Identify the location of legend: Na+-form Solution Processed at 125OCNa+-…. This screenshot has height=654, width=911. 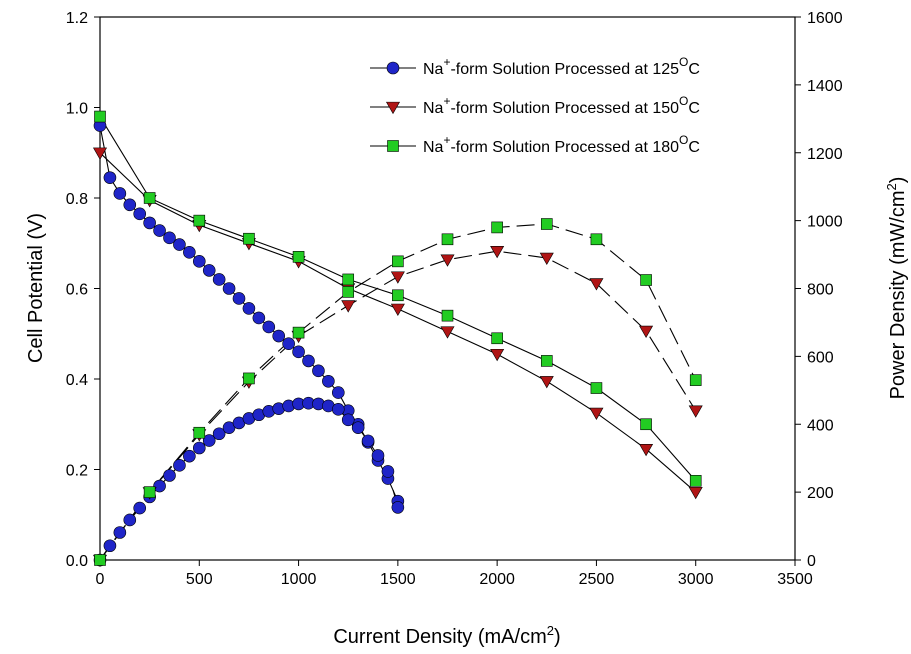
(535, 105).